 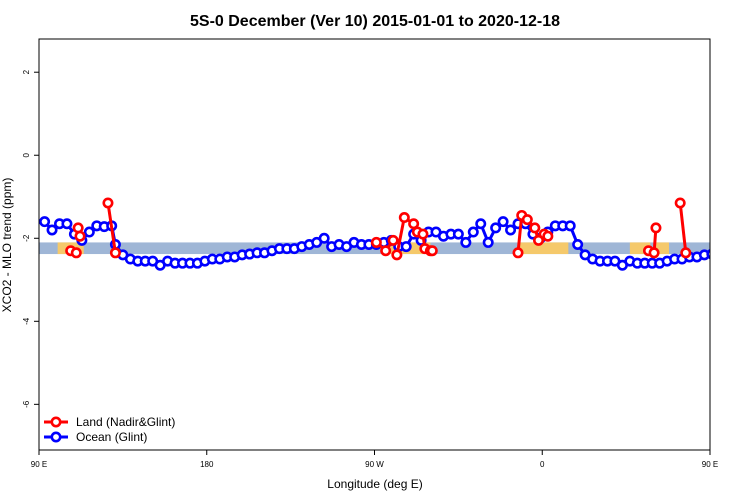 What do you see at coordinates (374, 484) in the screenshot?
I see `x-axis-label: Longitude (deg E)` at bounding box center [374, 484].